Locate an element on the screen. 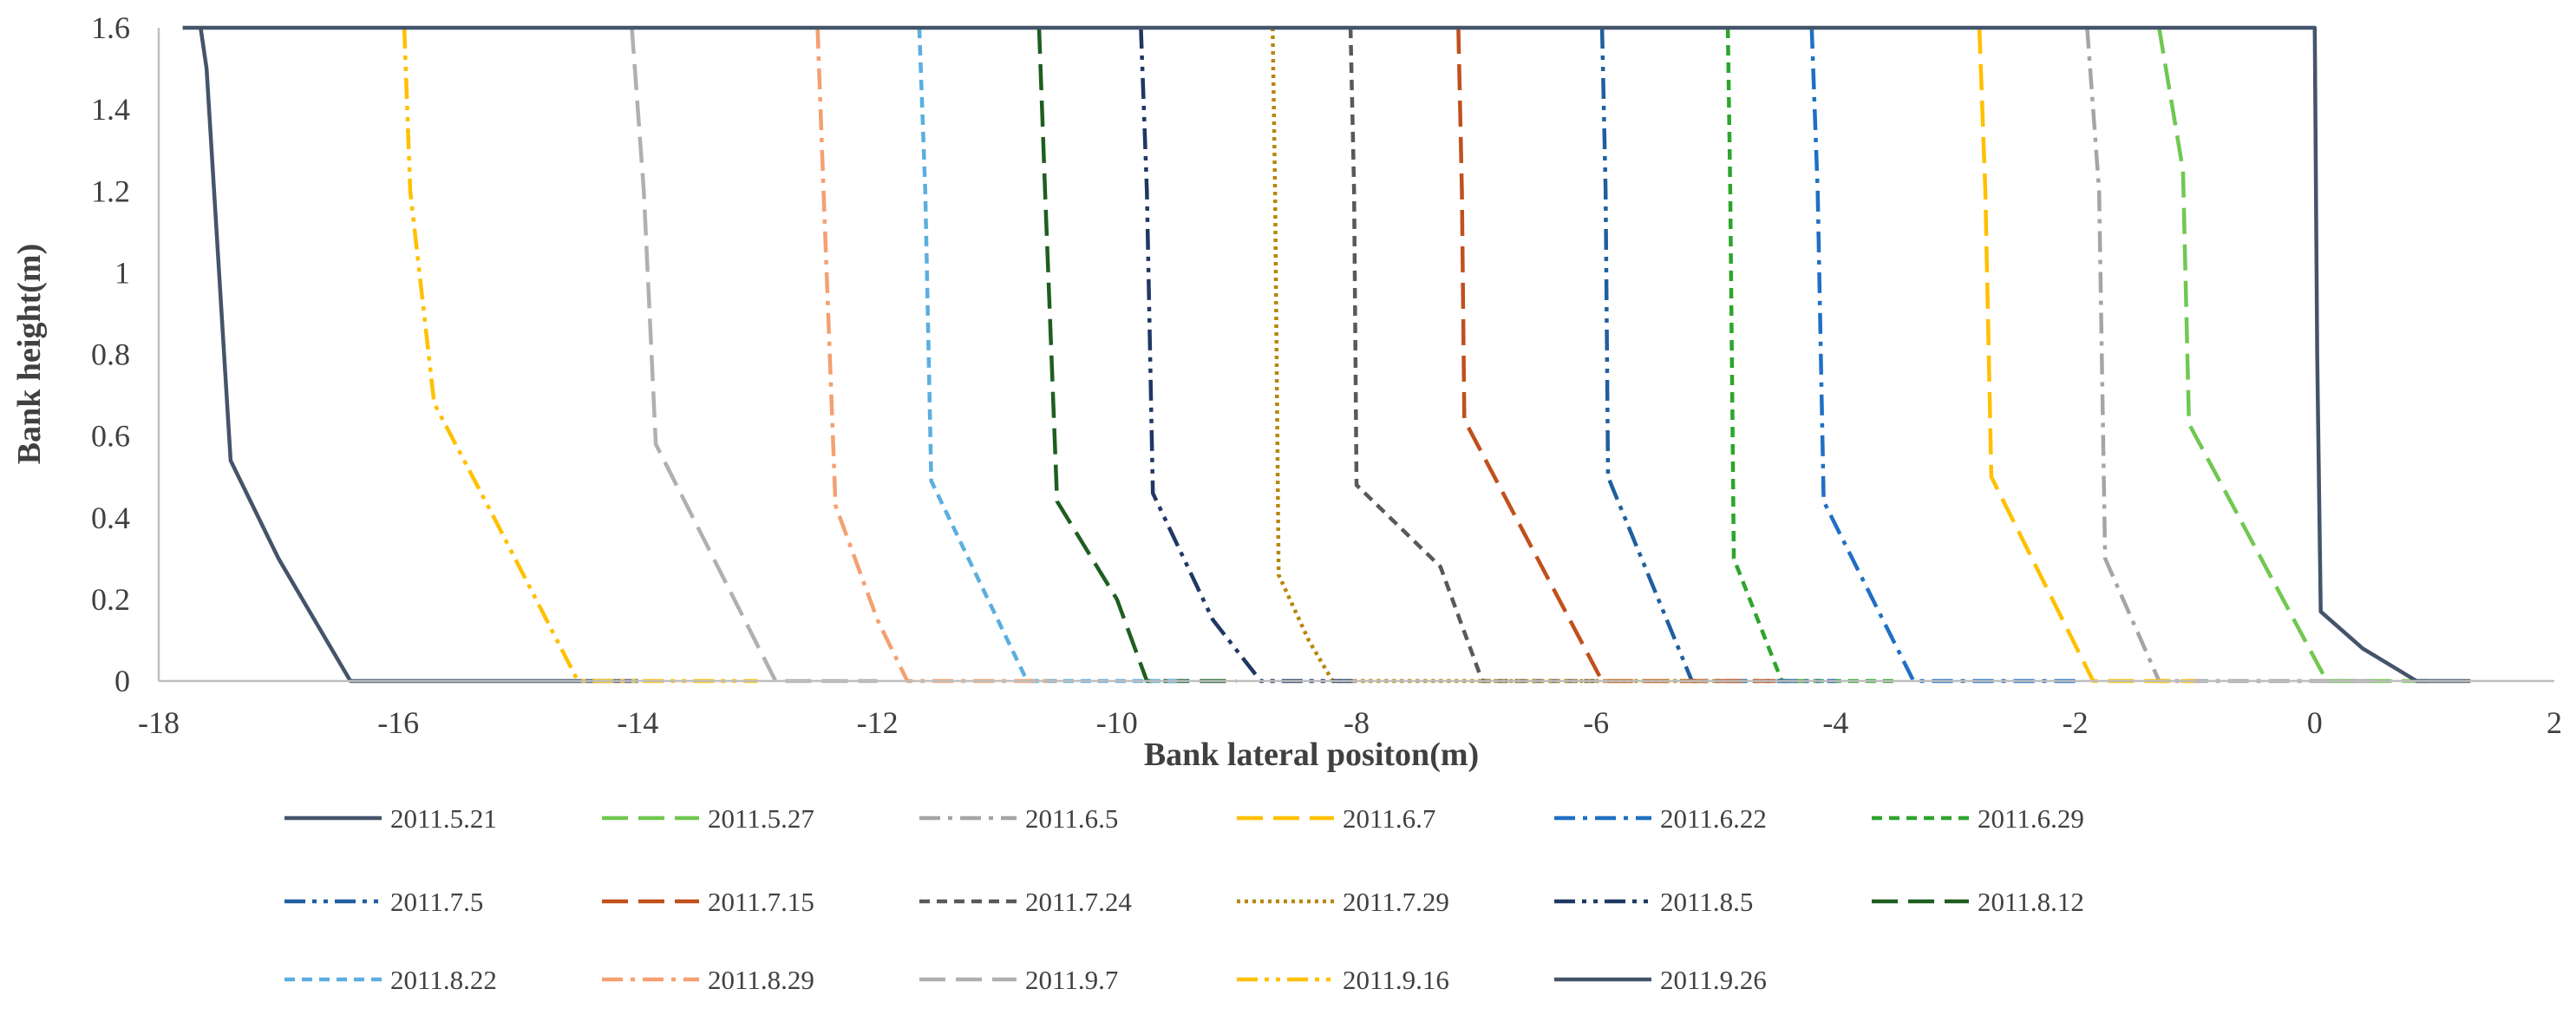 The height and width of the screenshot is (1015, 2576). legend-item-2011-7-24: 2011.7.24 is located at coordinates (1025, 902).